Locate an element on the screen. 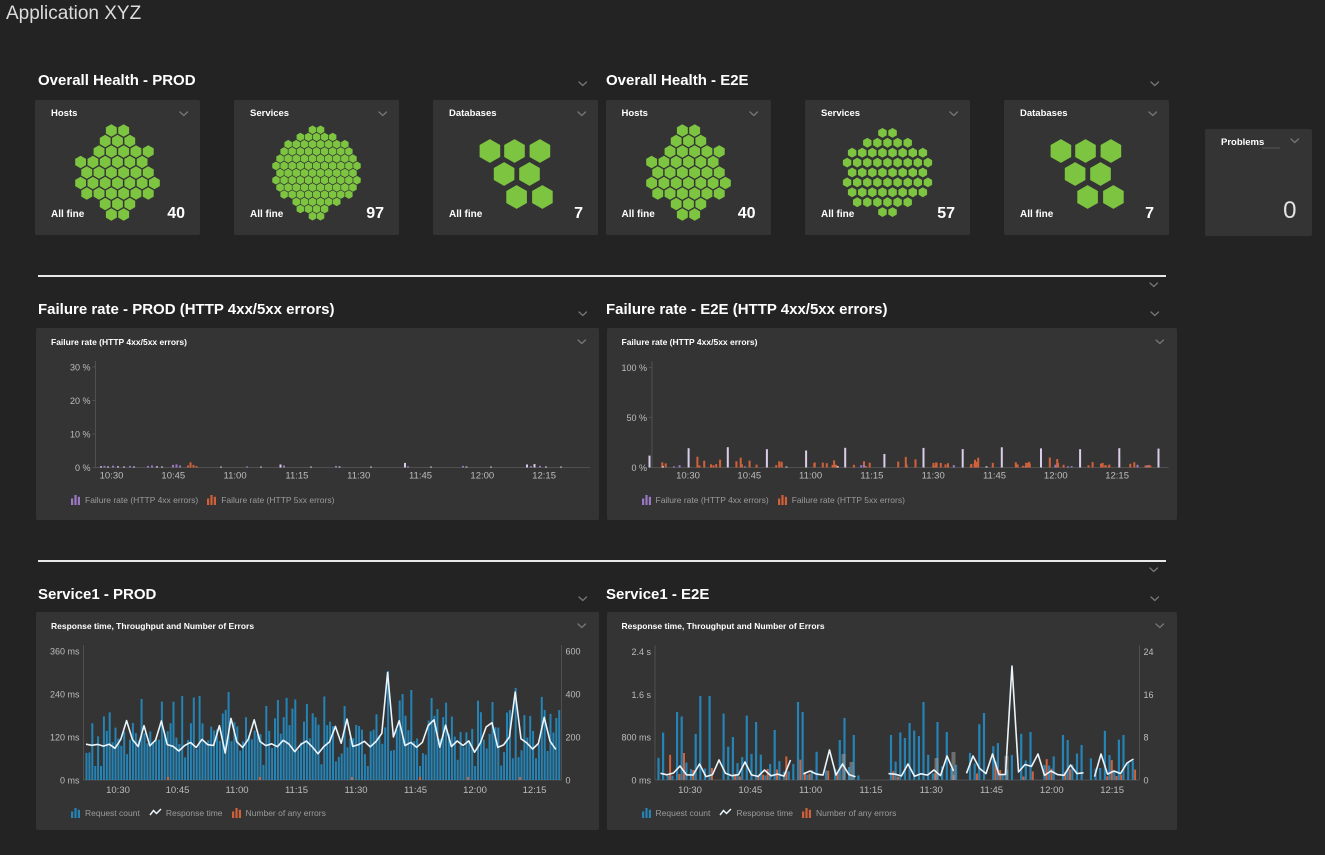 The width and height of the screenshot is (1325, 855). svg-text: 360 ms is located at coordinates (65, 652).